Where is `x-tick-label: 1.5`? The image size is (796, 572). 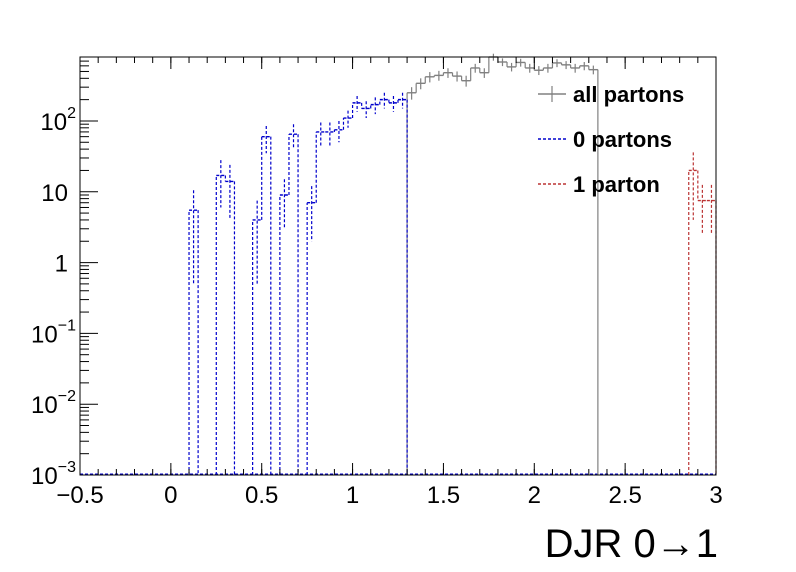 x-tick-label: 1.5 is located at coordinates (443, 495).